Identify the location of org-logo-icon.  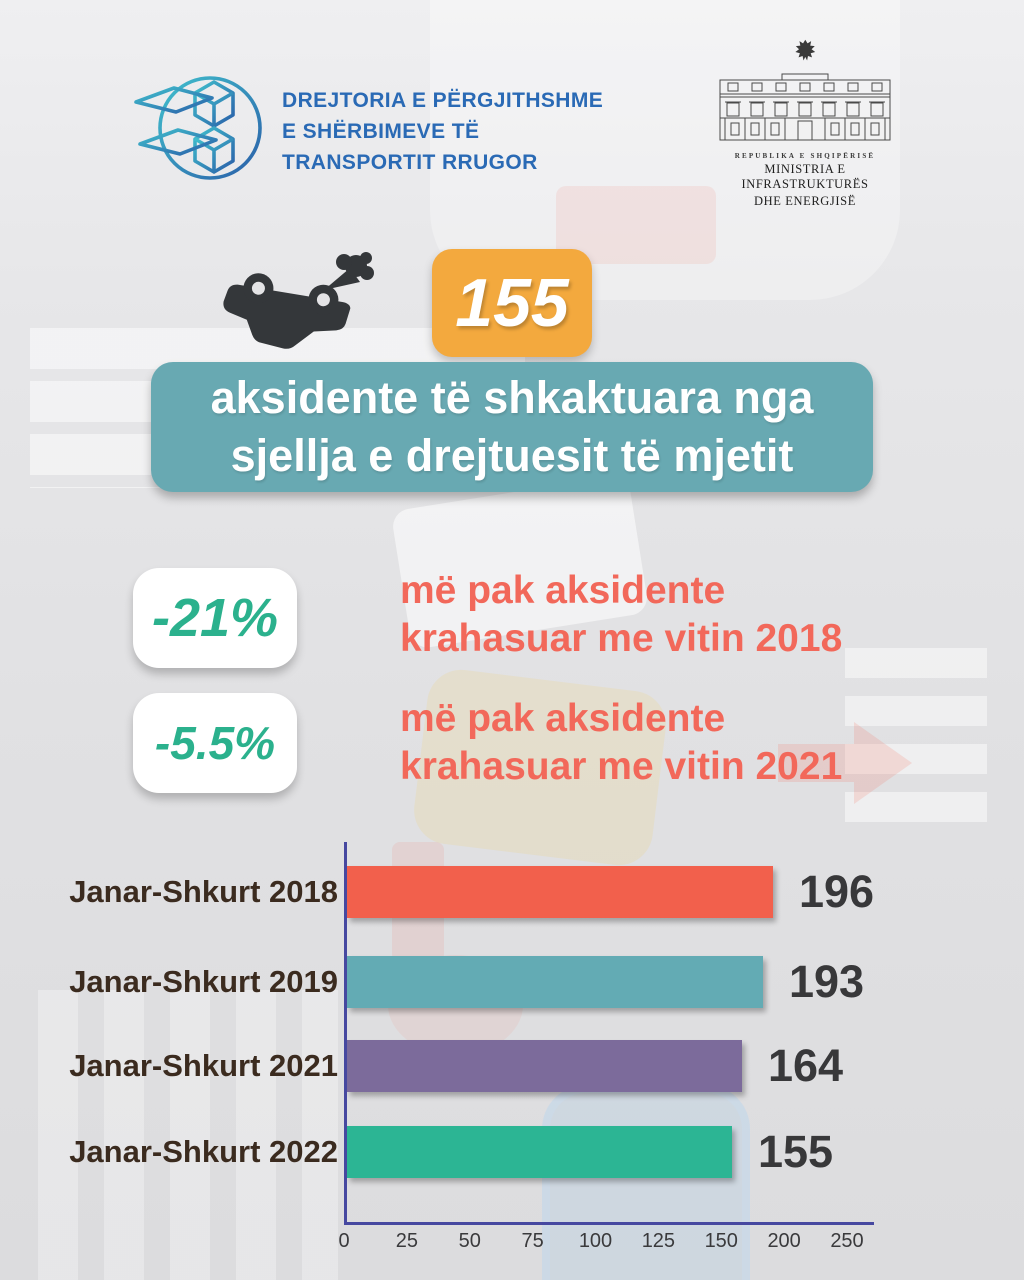
(198, 128).